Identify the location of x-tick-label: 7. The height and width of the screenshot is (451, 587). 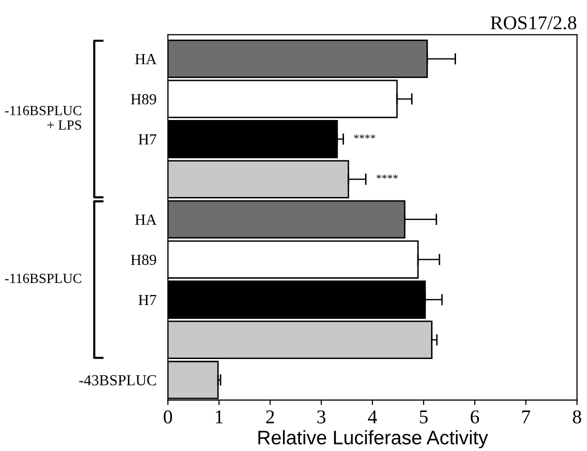
(526, 417).